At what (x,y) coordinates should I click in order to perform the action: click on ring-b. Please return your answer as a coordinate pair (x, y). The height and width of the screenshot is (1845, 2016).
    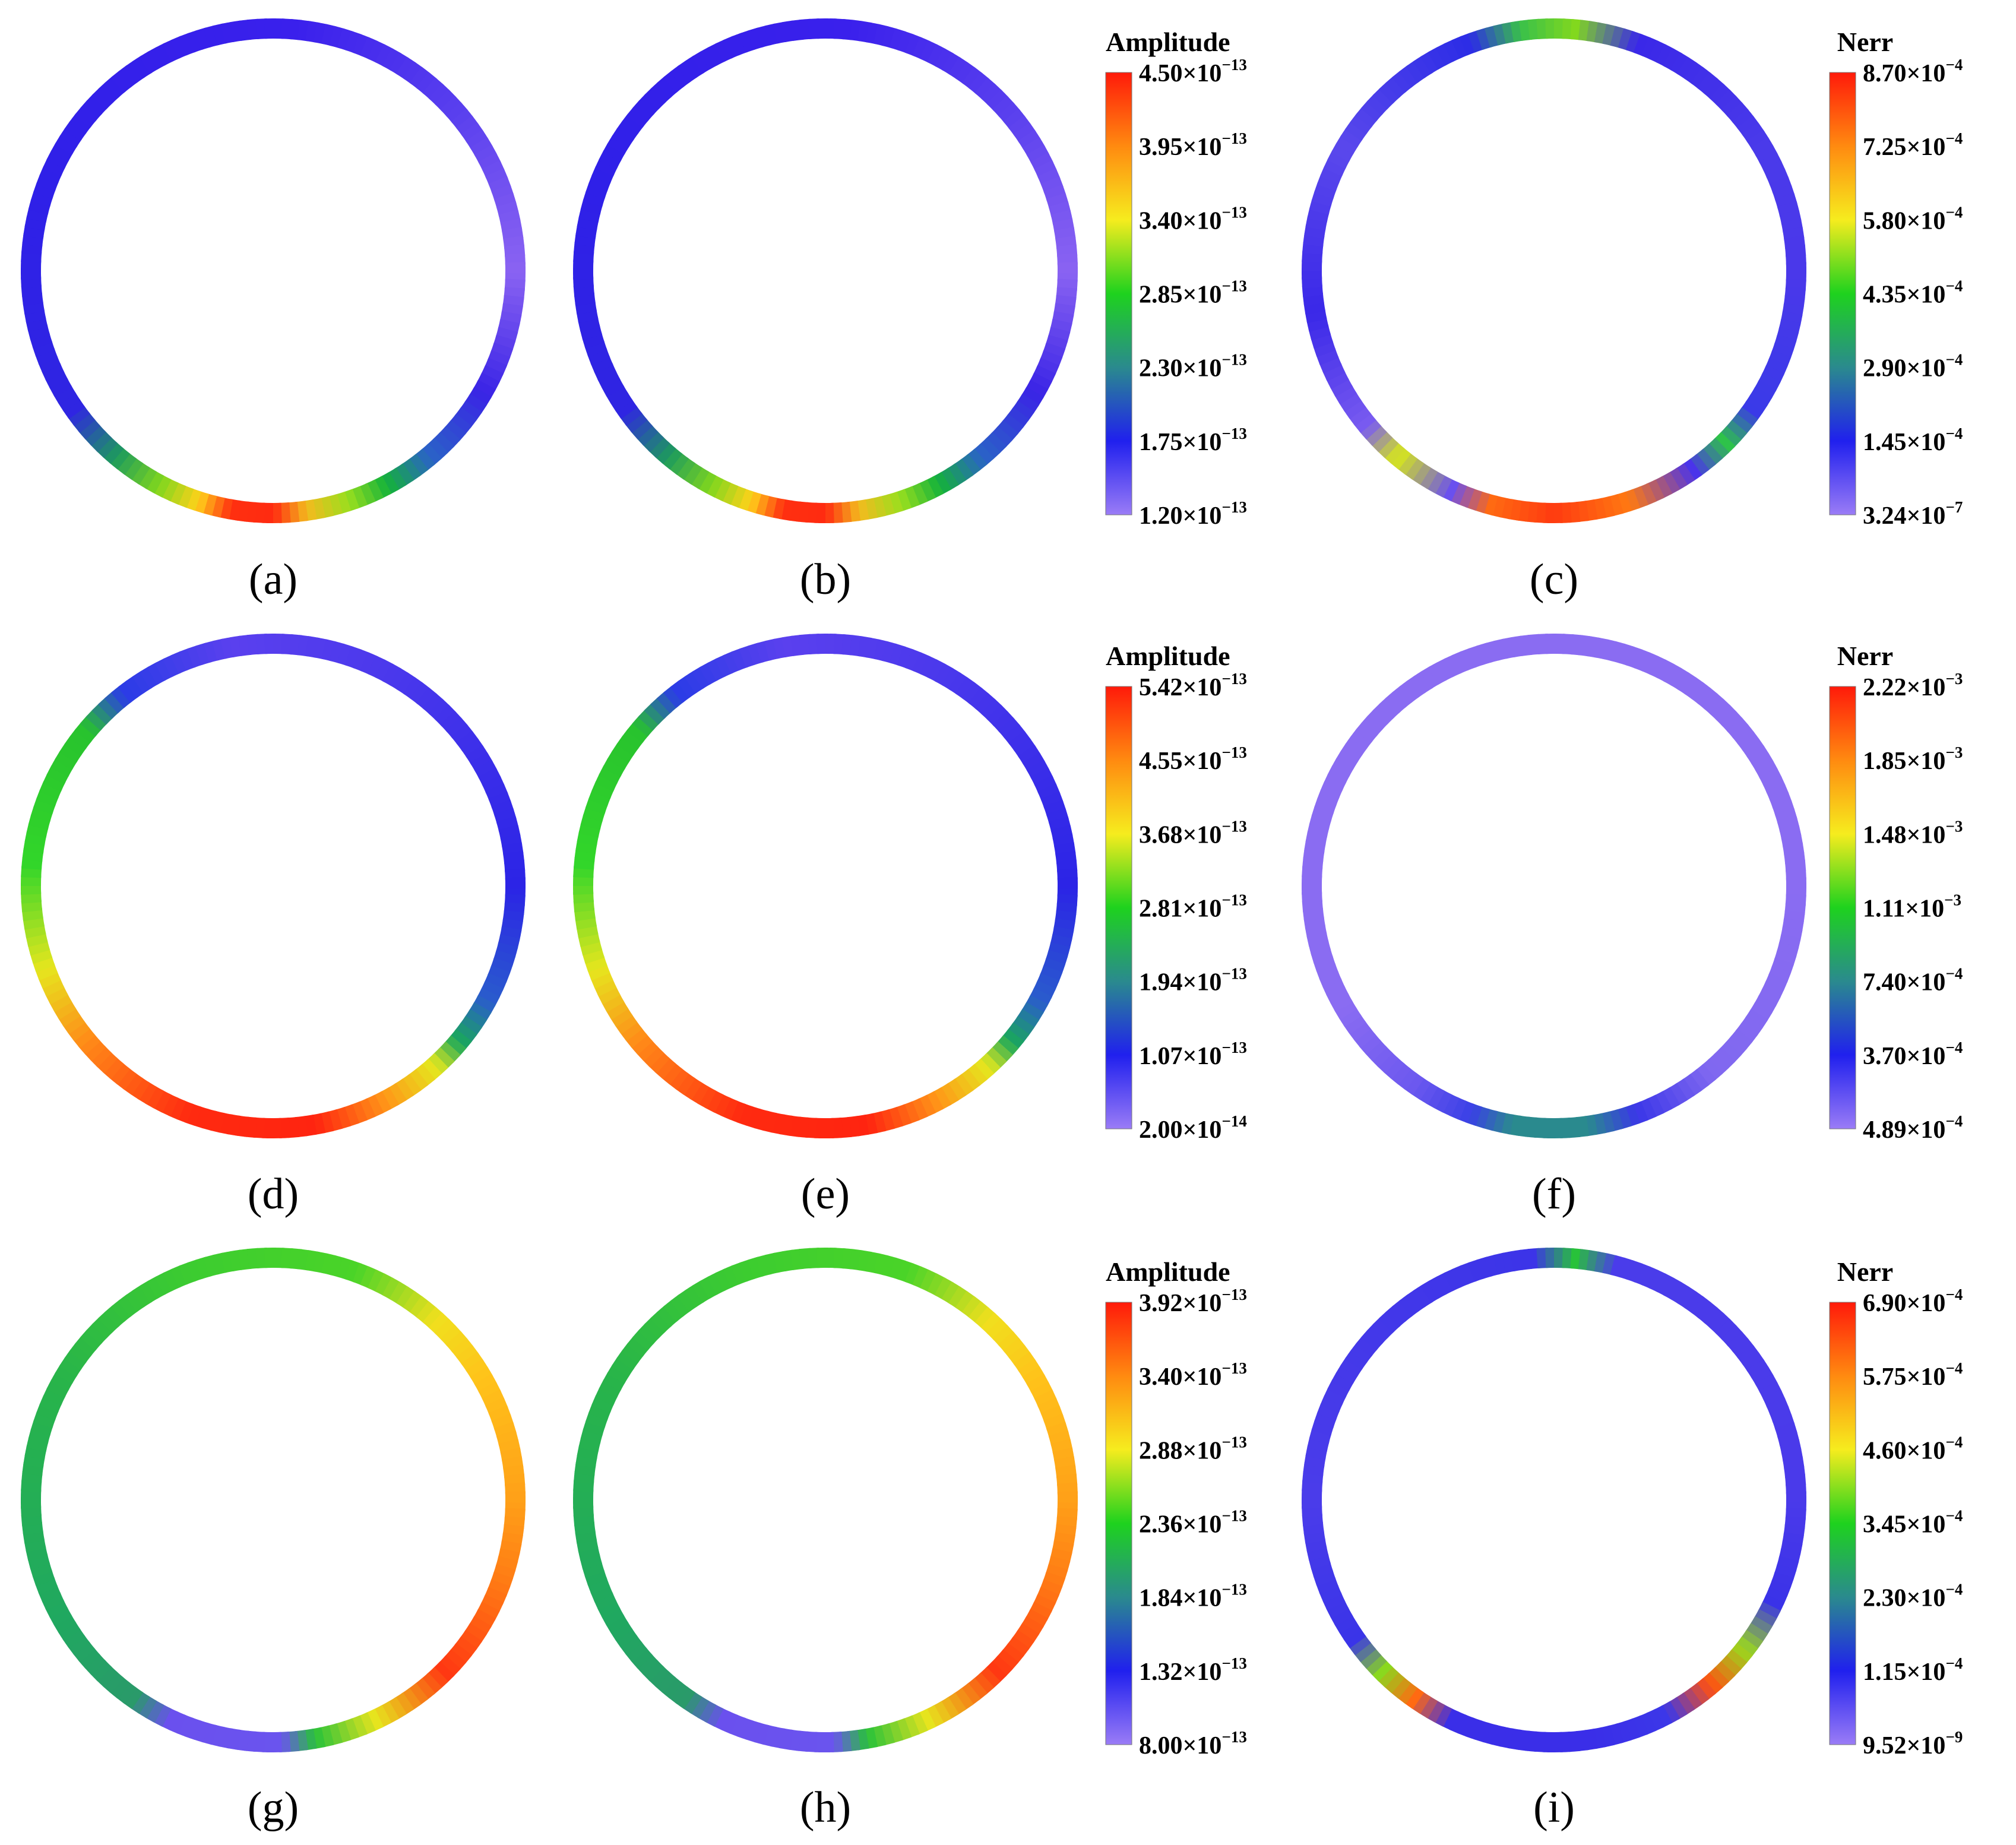
    Looking at the image, I should click on (825, 271).